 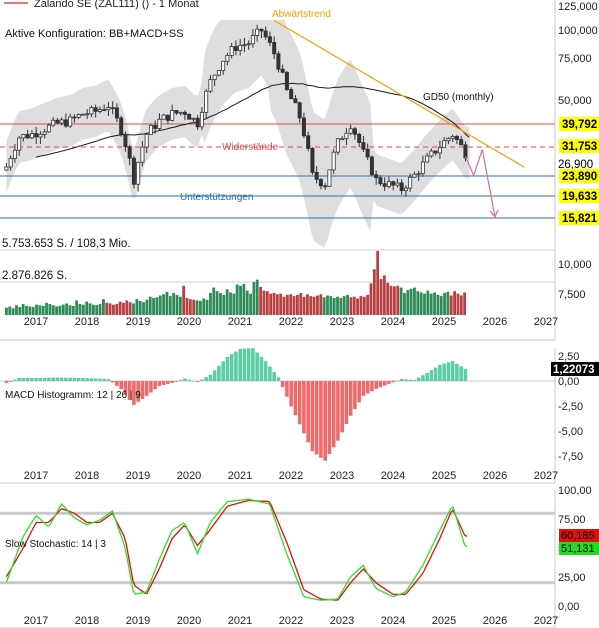 What do you see at coordinates (568, 382) in the screenshot?
I see `y-tick-label: 0,00` at bounding box center [568, 382].